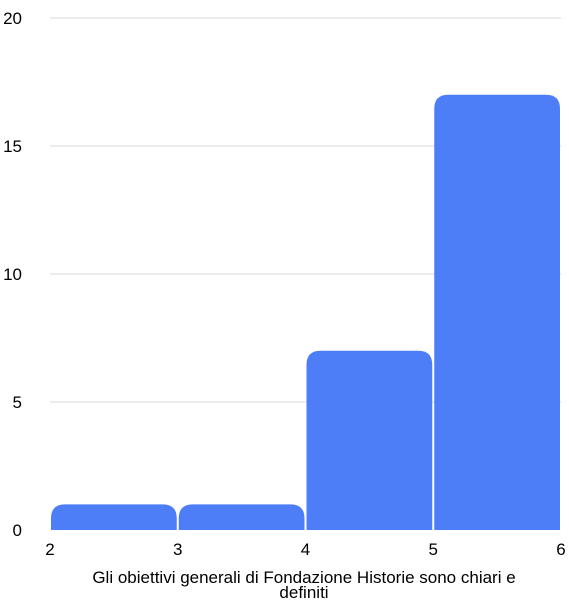  I want to click on x-tick-labels: 2 3 4 5 6, so click(305, 549).